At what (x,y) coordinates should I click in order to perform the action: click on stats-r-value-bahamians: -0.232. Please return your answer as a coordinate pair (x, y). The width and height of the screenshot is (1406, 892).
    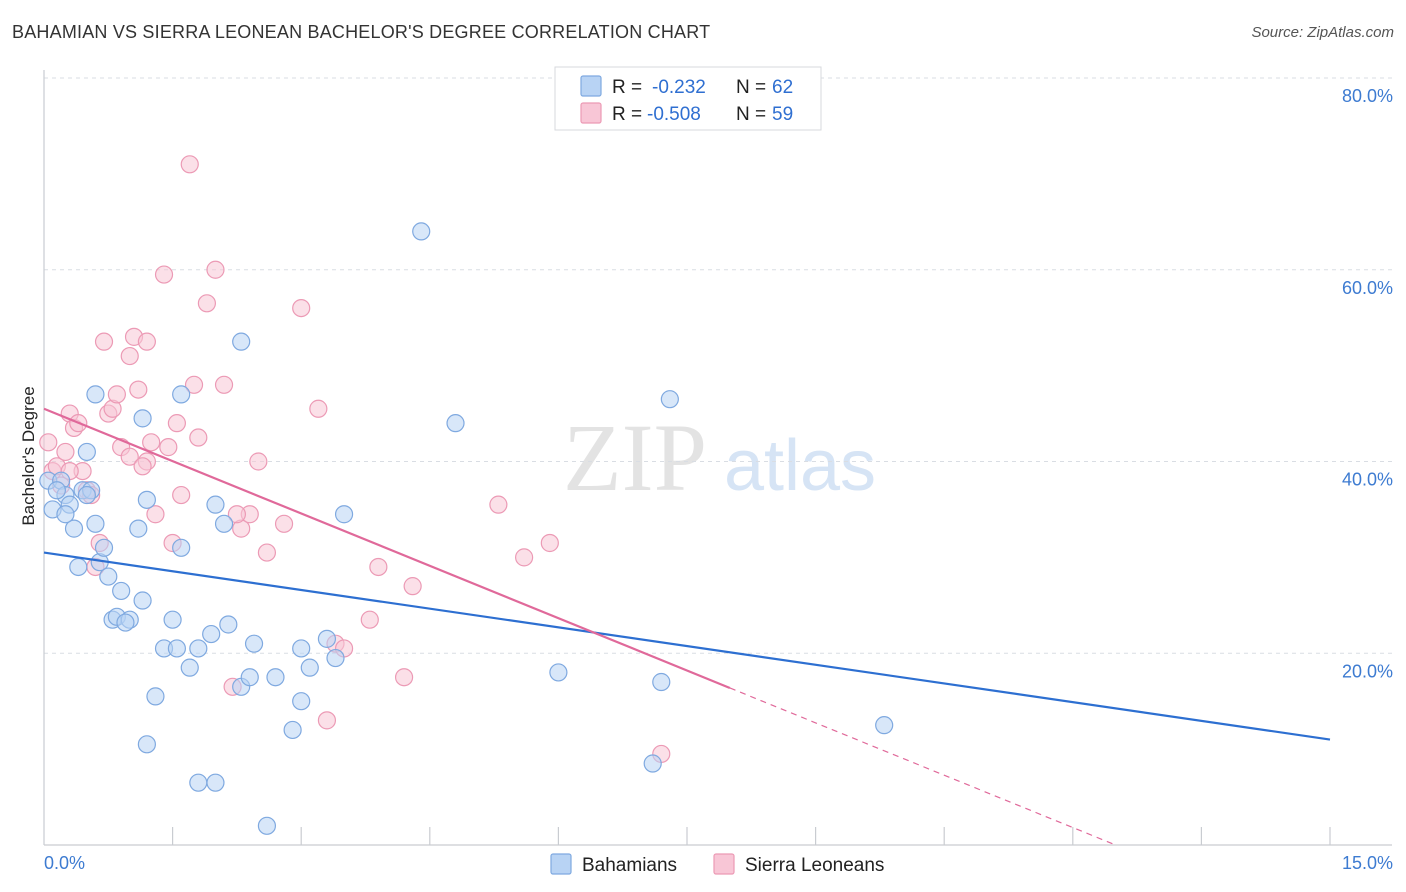
    Looking at the image, I should click on (679, 87).